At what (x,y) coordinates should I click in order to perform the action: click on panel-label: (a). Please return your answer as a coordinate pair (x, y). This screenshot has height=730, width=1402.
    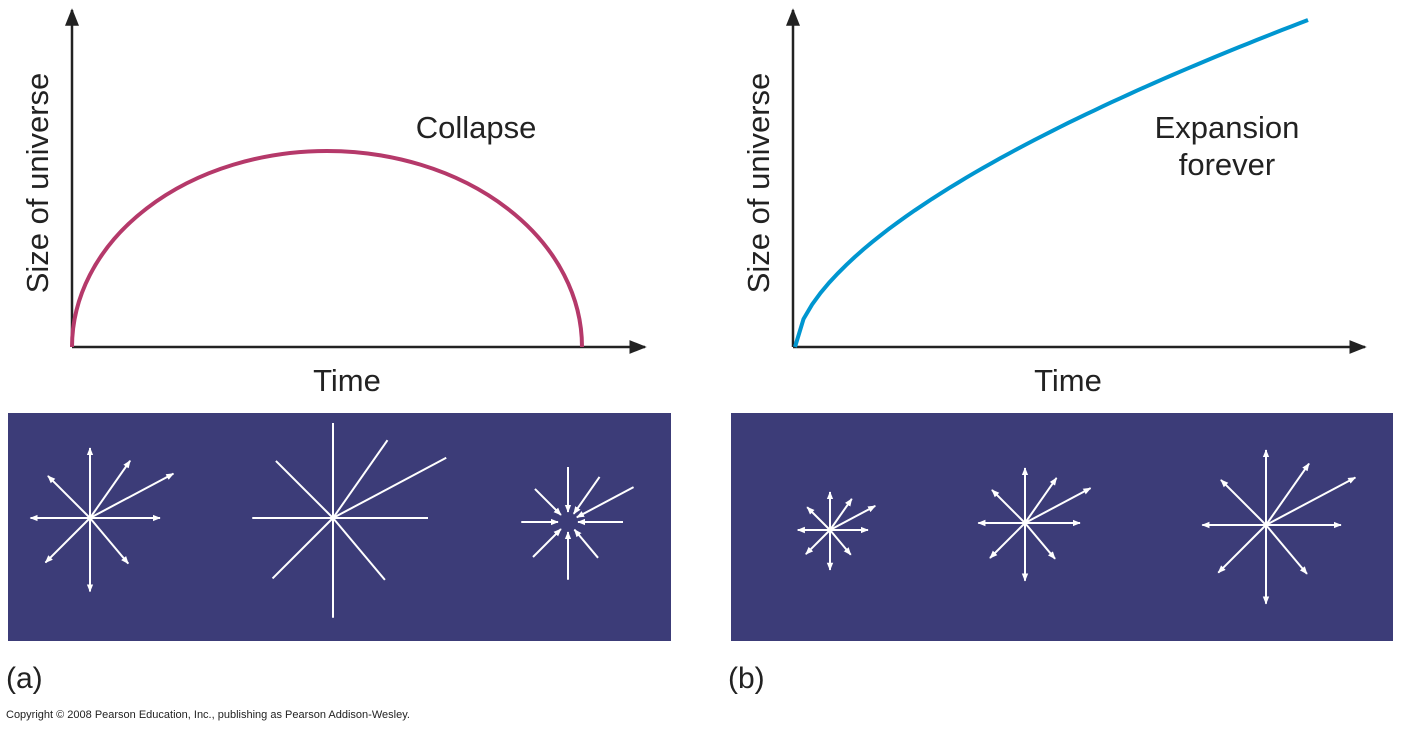
    Looking at the image, I should click on (24, 678).